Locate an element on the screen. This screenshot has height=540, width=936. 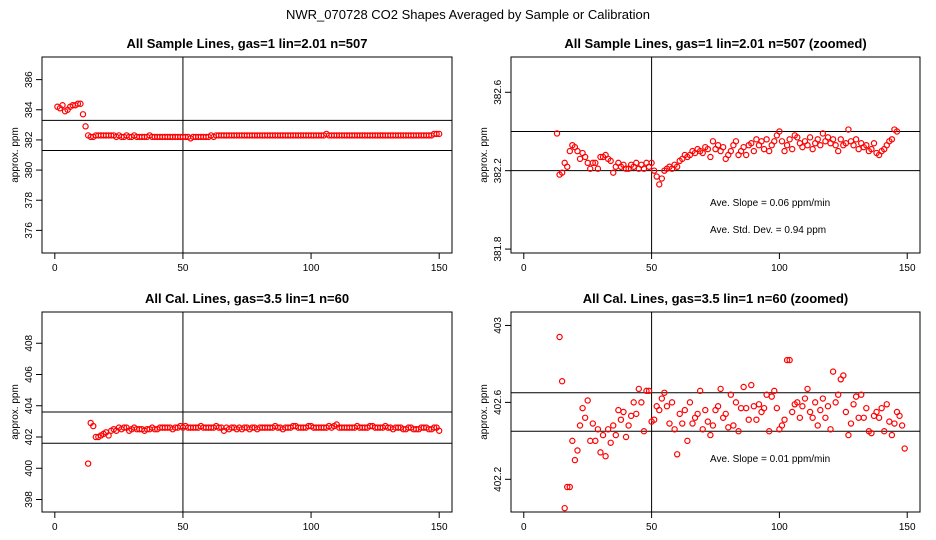
x-tick-label: 100 is located at coordinates (311, 268).